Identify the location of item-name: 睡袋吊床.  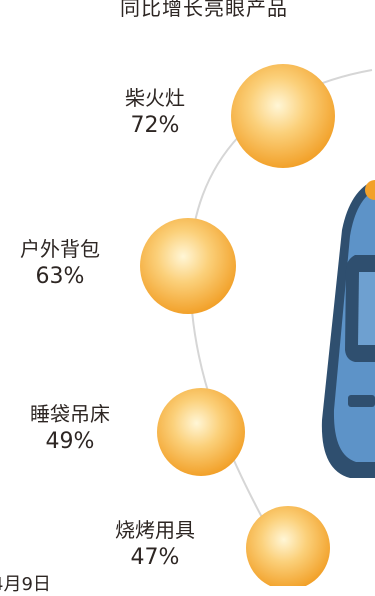
(70, 414).